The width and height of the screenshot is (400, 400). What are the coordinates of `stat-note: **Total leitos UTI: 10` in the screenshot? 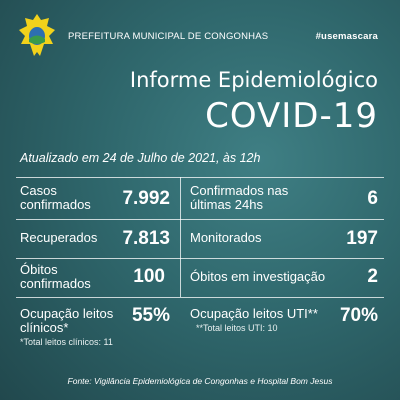 It's located at (237, 328).